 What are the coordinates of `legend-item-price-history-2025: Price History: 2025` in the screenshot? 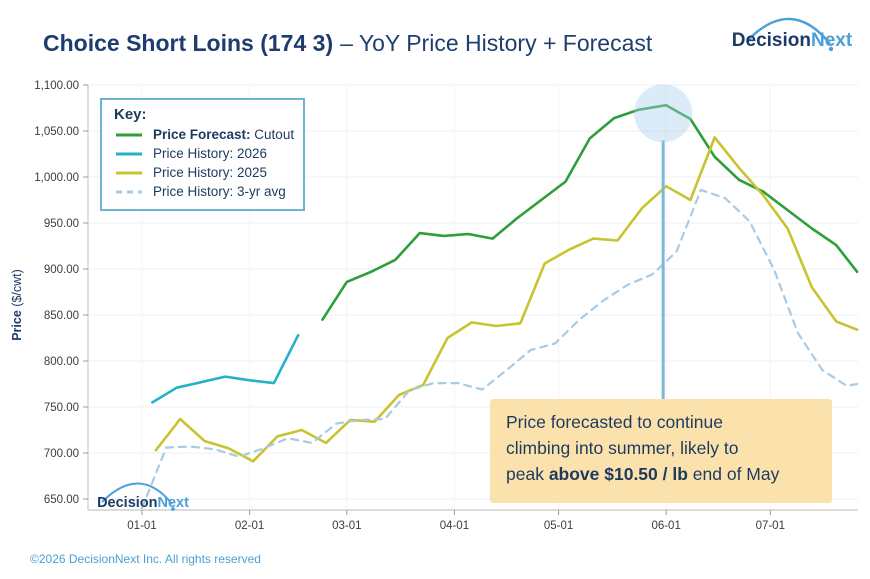 It's located at (203, 172).